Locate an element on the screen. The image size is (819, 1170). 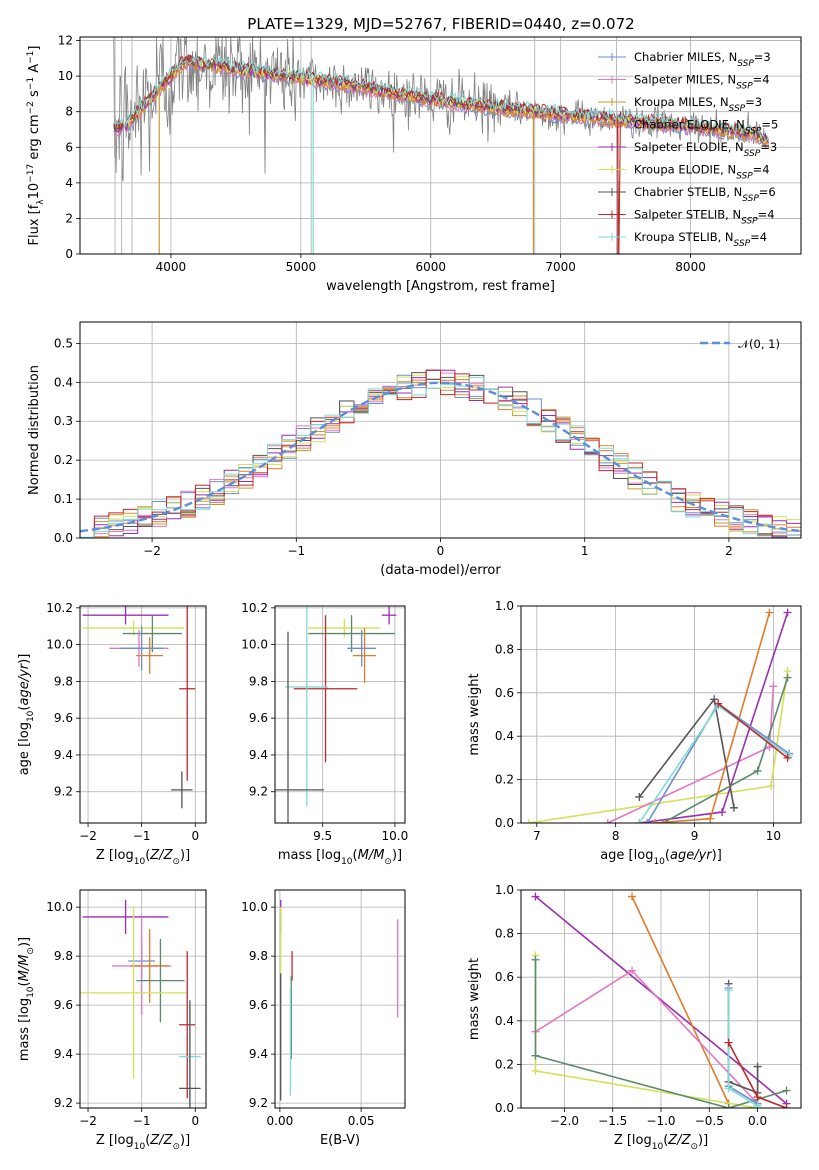
y-tick-label: 8 is located at coordinates (69, 112).